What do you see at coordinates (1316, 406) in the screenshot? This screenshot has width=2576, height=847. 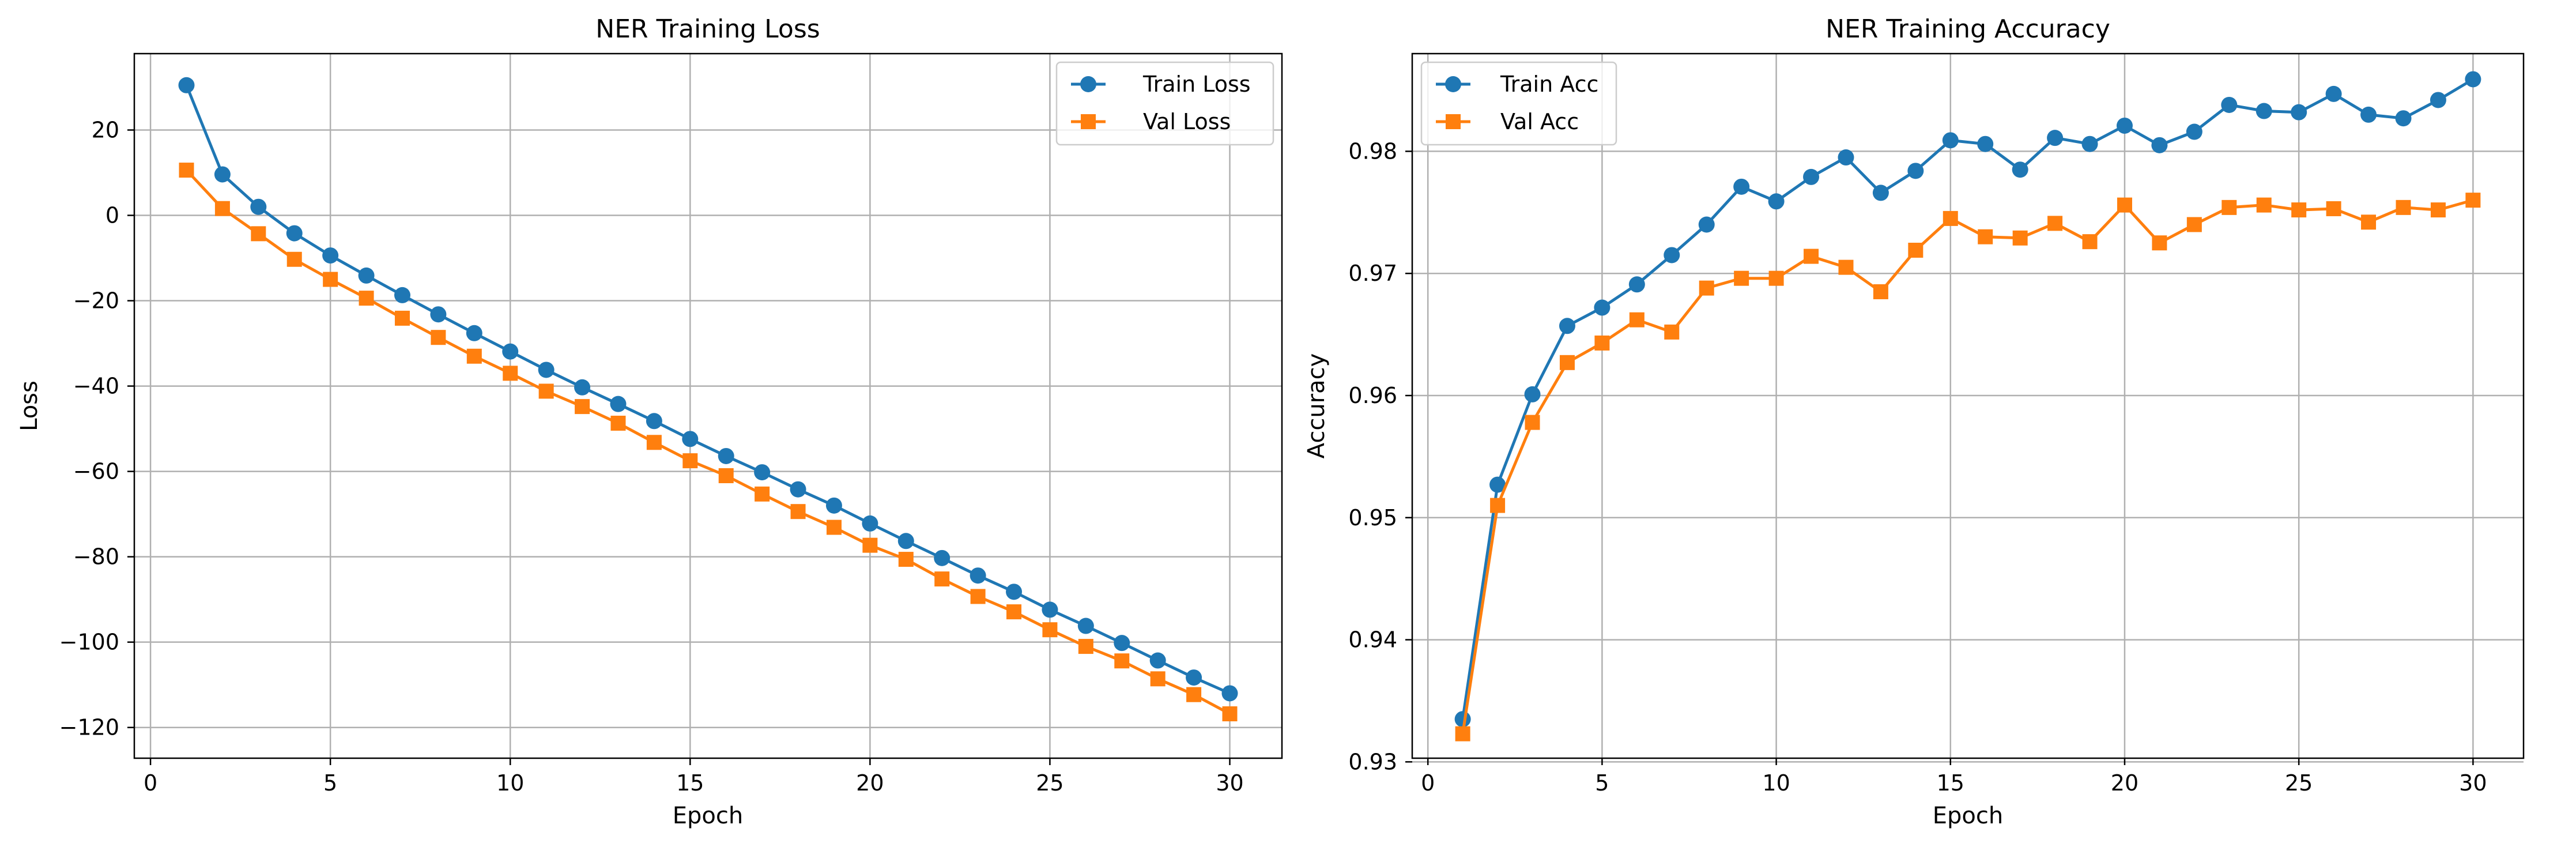 I see `accuracy-y-axis-label: Accuracy` at bounding box center [1316, 406].